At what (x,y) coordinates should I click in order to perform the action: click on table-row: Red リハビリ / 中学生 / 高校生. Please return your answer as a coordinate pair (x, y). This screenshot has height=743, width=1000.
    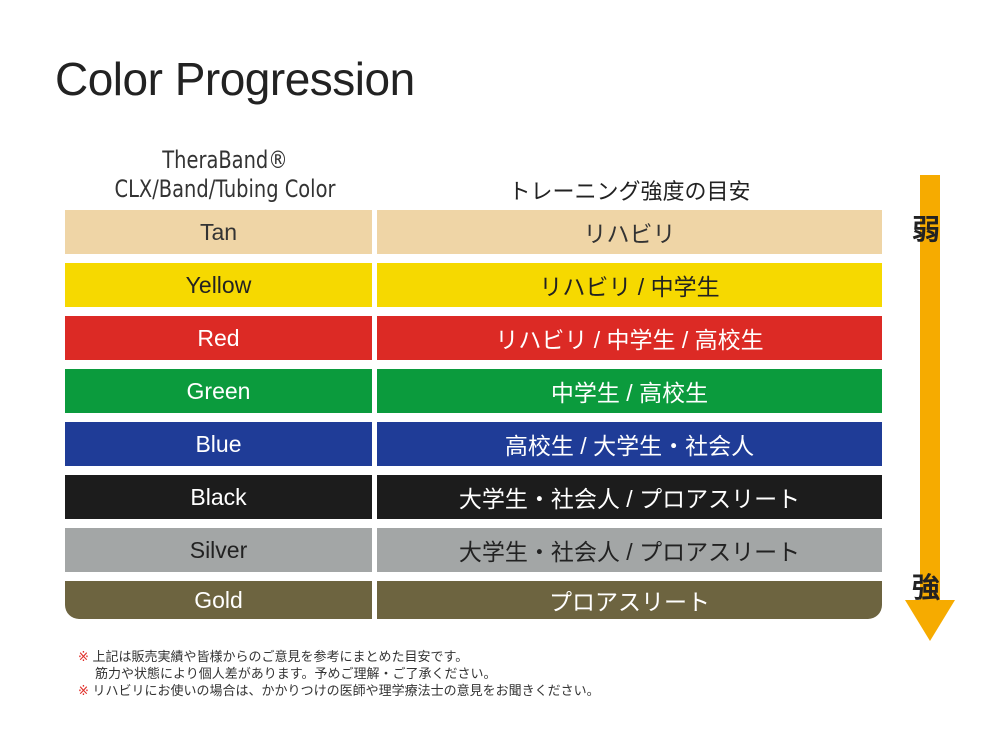
    Looking at the image, I should click on (473, 338).